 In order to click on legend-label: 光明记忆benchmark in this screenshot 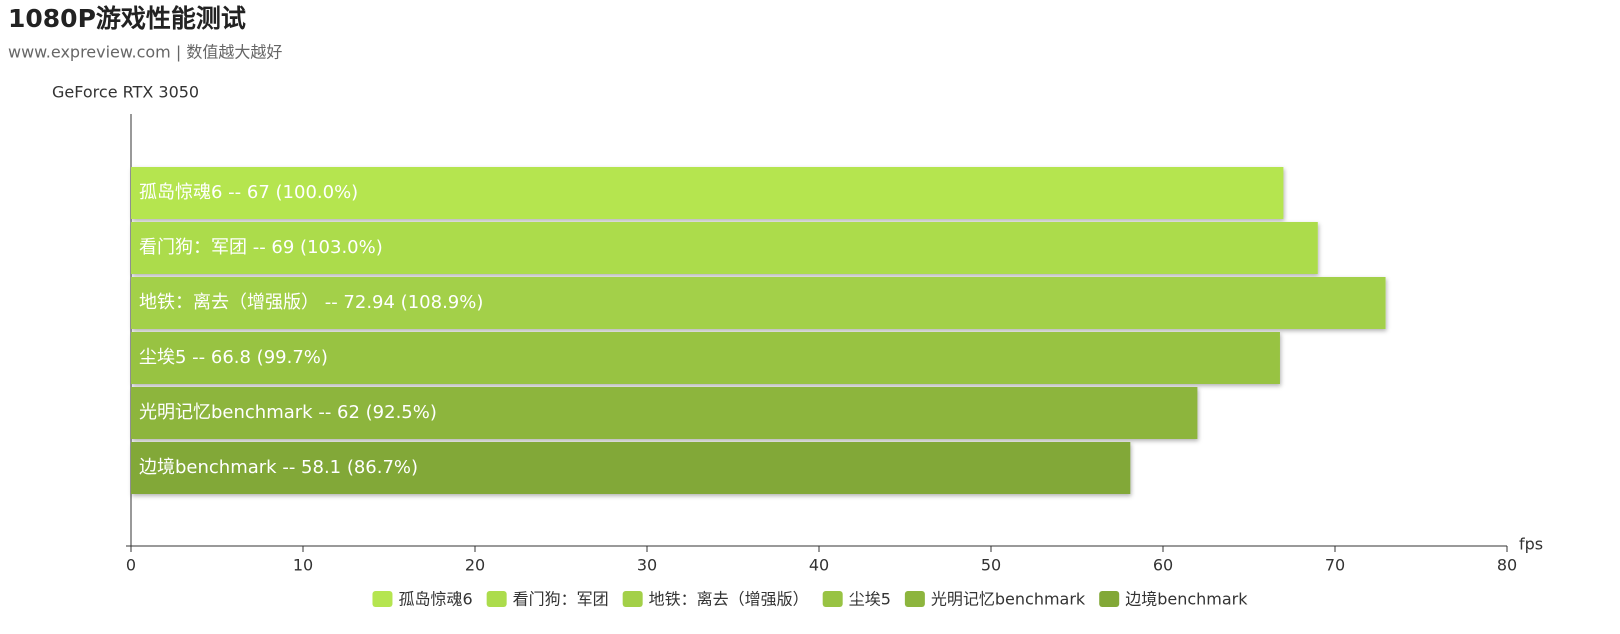, I will do `click(1008, 599)`.